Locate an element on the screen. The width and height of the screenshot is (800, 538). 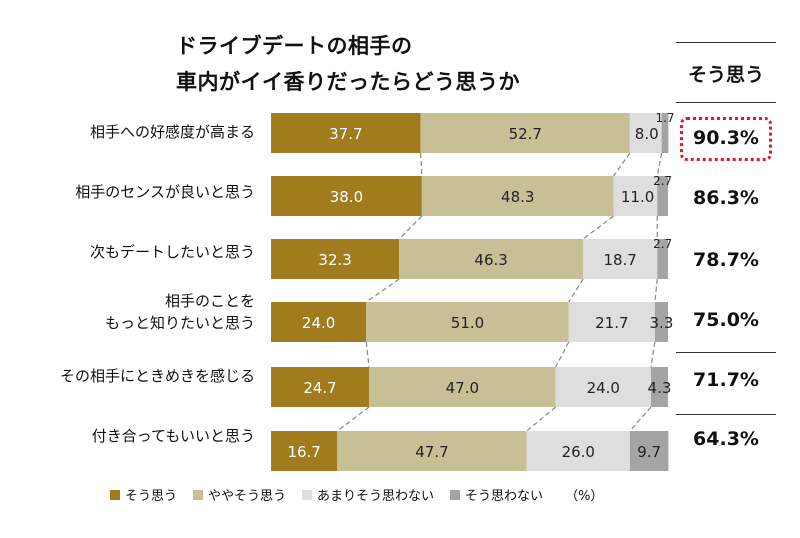
value-label-r4-s3: 21.7 is located at coordinates (611, 323).